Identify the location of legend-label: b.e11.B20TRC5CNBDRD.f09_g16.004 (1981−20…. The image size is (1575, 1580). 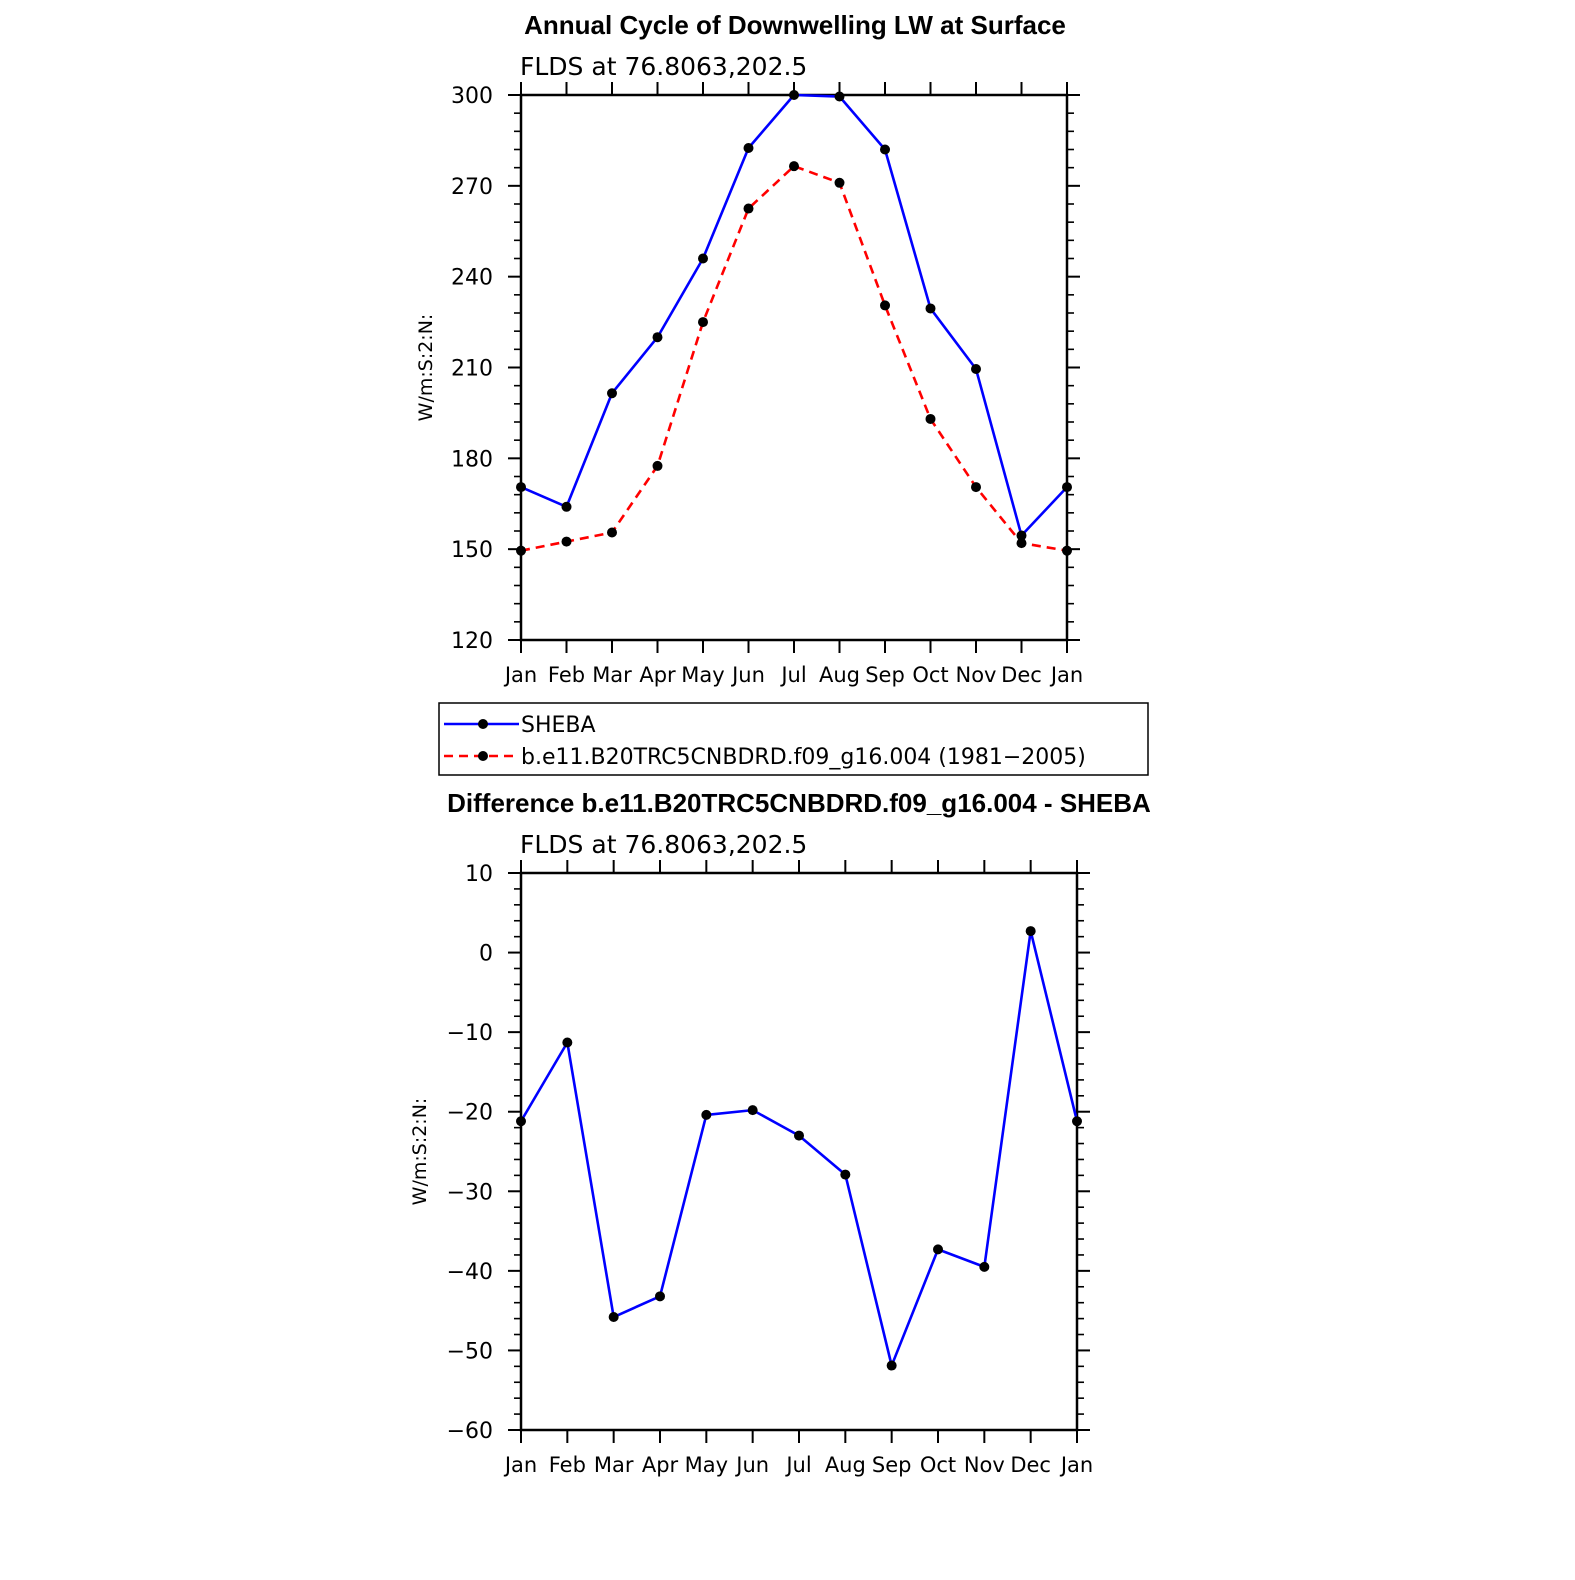
(803, 757).